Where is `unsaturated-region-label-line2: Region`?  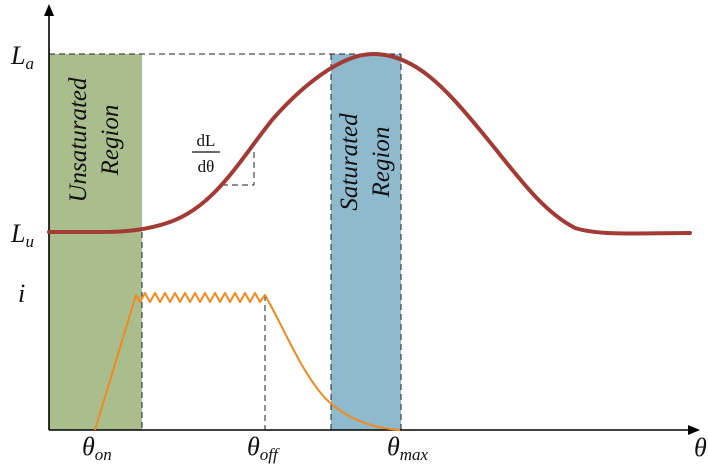 unsaturated-region-label-line2: Region is located at coordinates (110, 141).